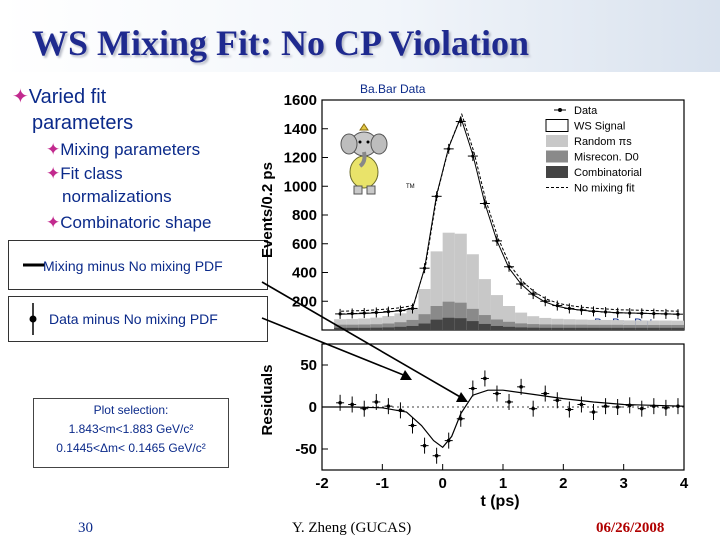 The image size is (720, 540). What do you see at coordinates (604, 189) in the screenshot?
I see `legend-entry: No mixing fit` at bounding box center [604, 189].